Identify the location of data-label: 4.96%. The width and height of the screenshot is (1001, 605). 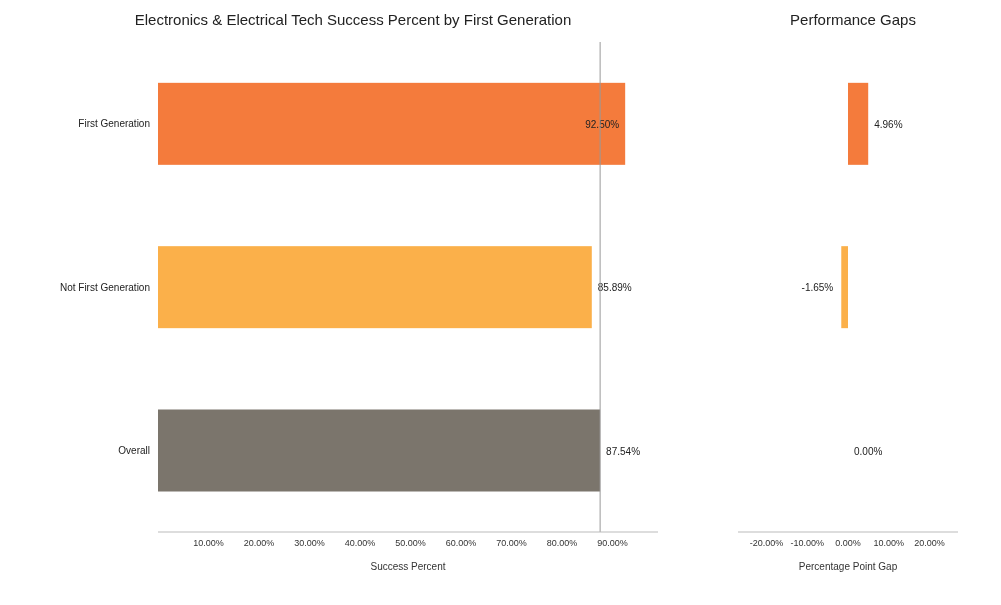
(888, 124).